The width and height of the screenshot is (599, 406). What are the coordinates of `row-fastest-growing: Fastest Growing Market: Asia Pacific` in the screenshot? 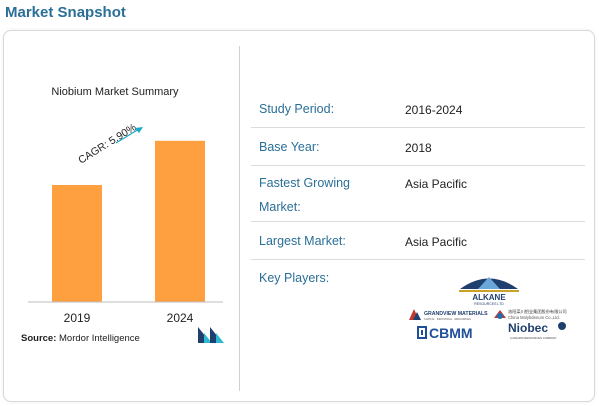 It's located at (418, 194).